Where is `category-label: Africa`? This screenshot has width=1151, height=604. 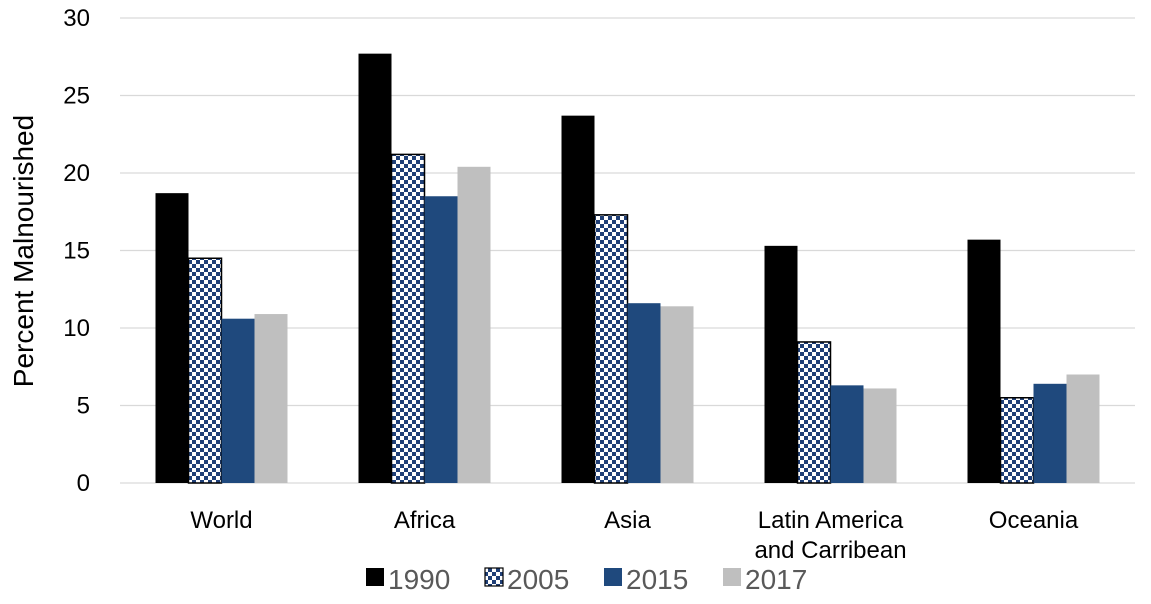
category-label: Africa is located at coordinates (425, 520).